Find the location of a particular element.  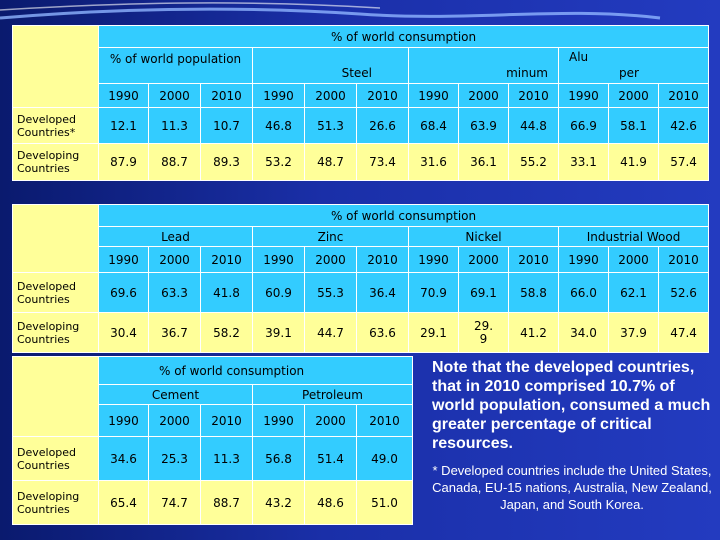

value-cell: 39.1 is located at coordinates (278, 332).